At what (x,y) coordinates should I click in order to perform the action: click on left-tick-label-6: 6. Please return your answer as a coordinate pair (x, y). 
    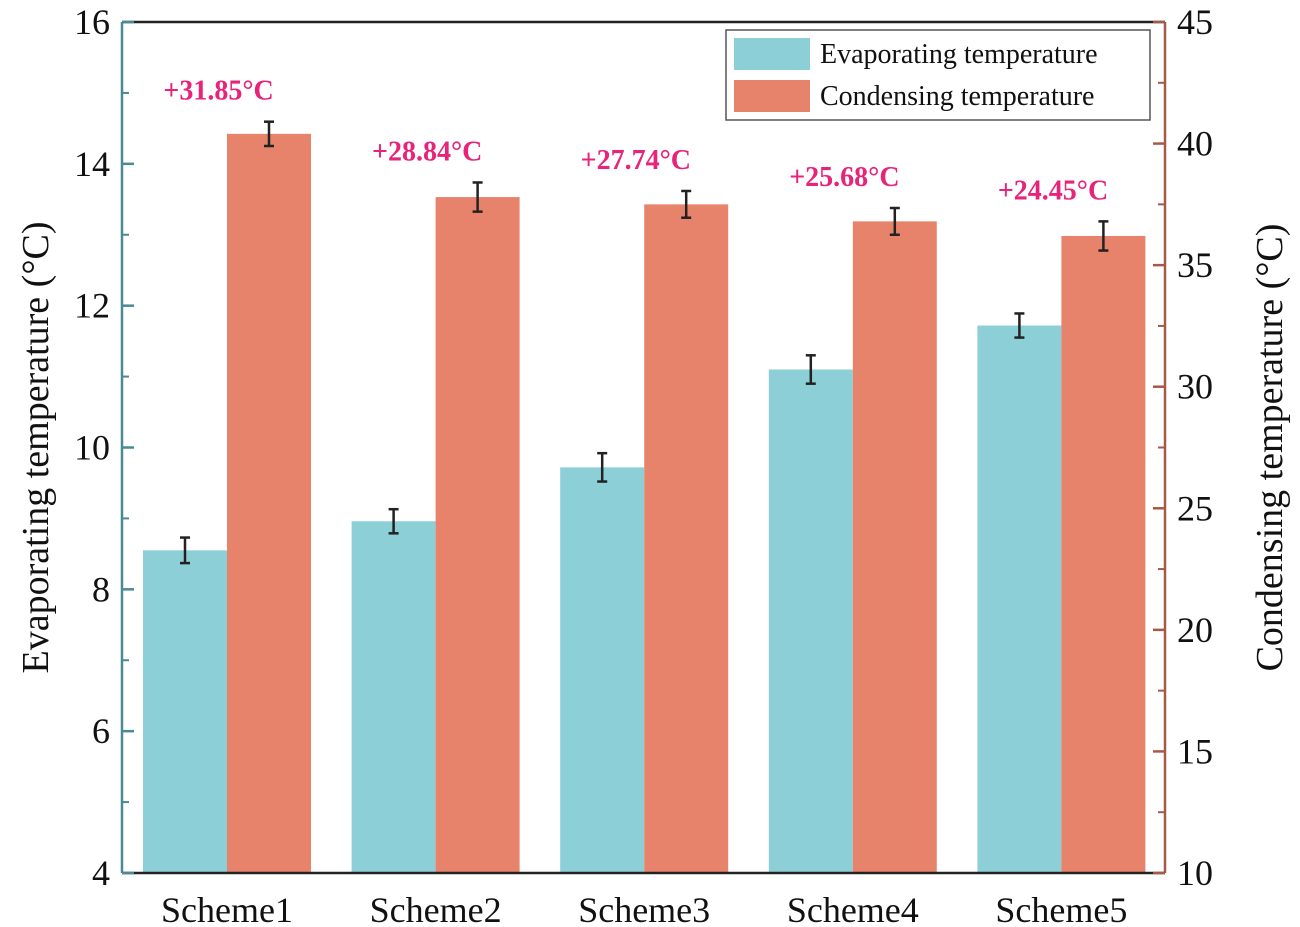
    Looking at the image, I should click on (101, 731).